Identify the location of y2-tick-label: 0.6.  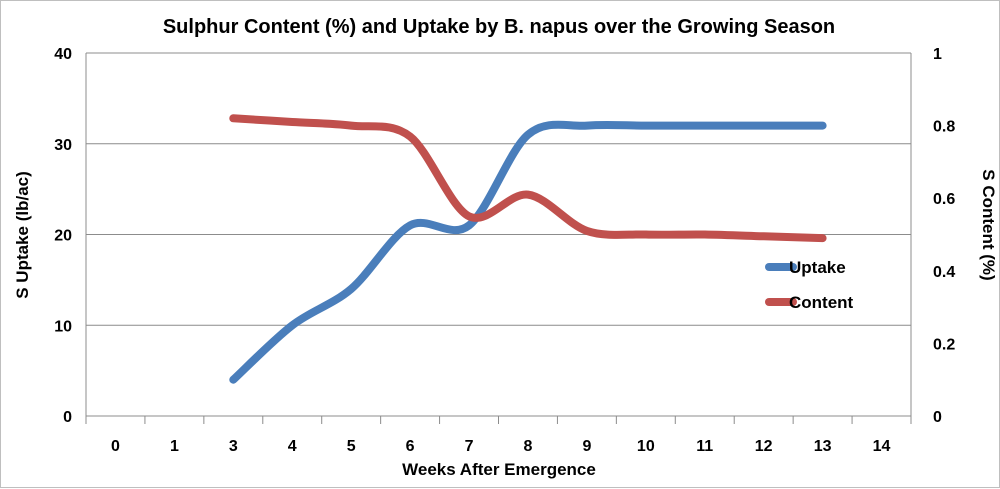
(944, 199).